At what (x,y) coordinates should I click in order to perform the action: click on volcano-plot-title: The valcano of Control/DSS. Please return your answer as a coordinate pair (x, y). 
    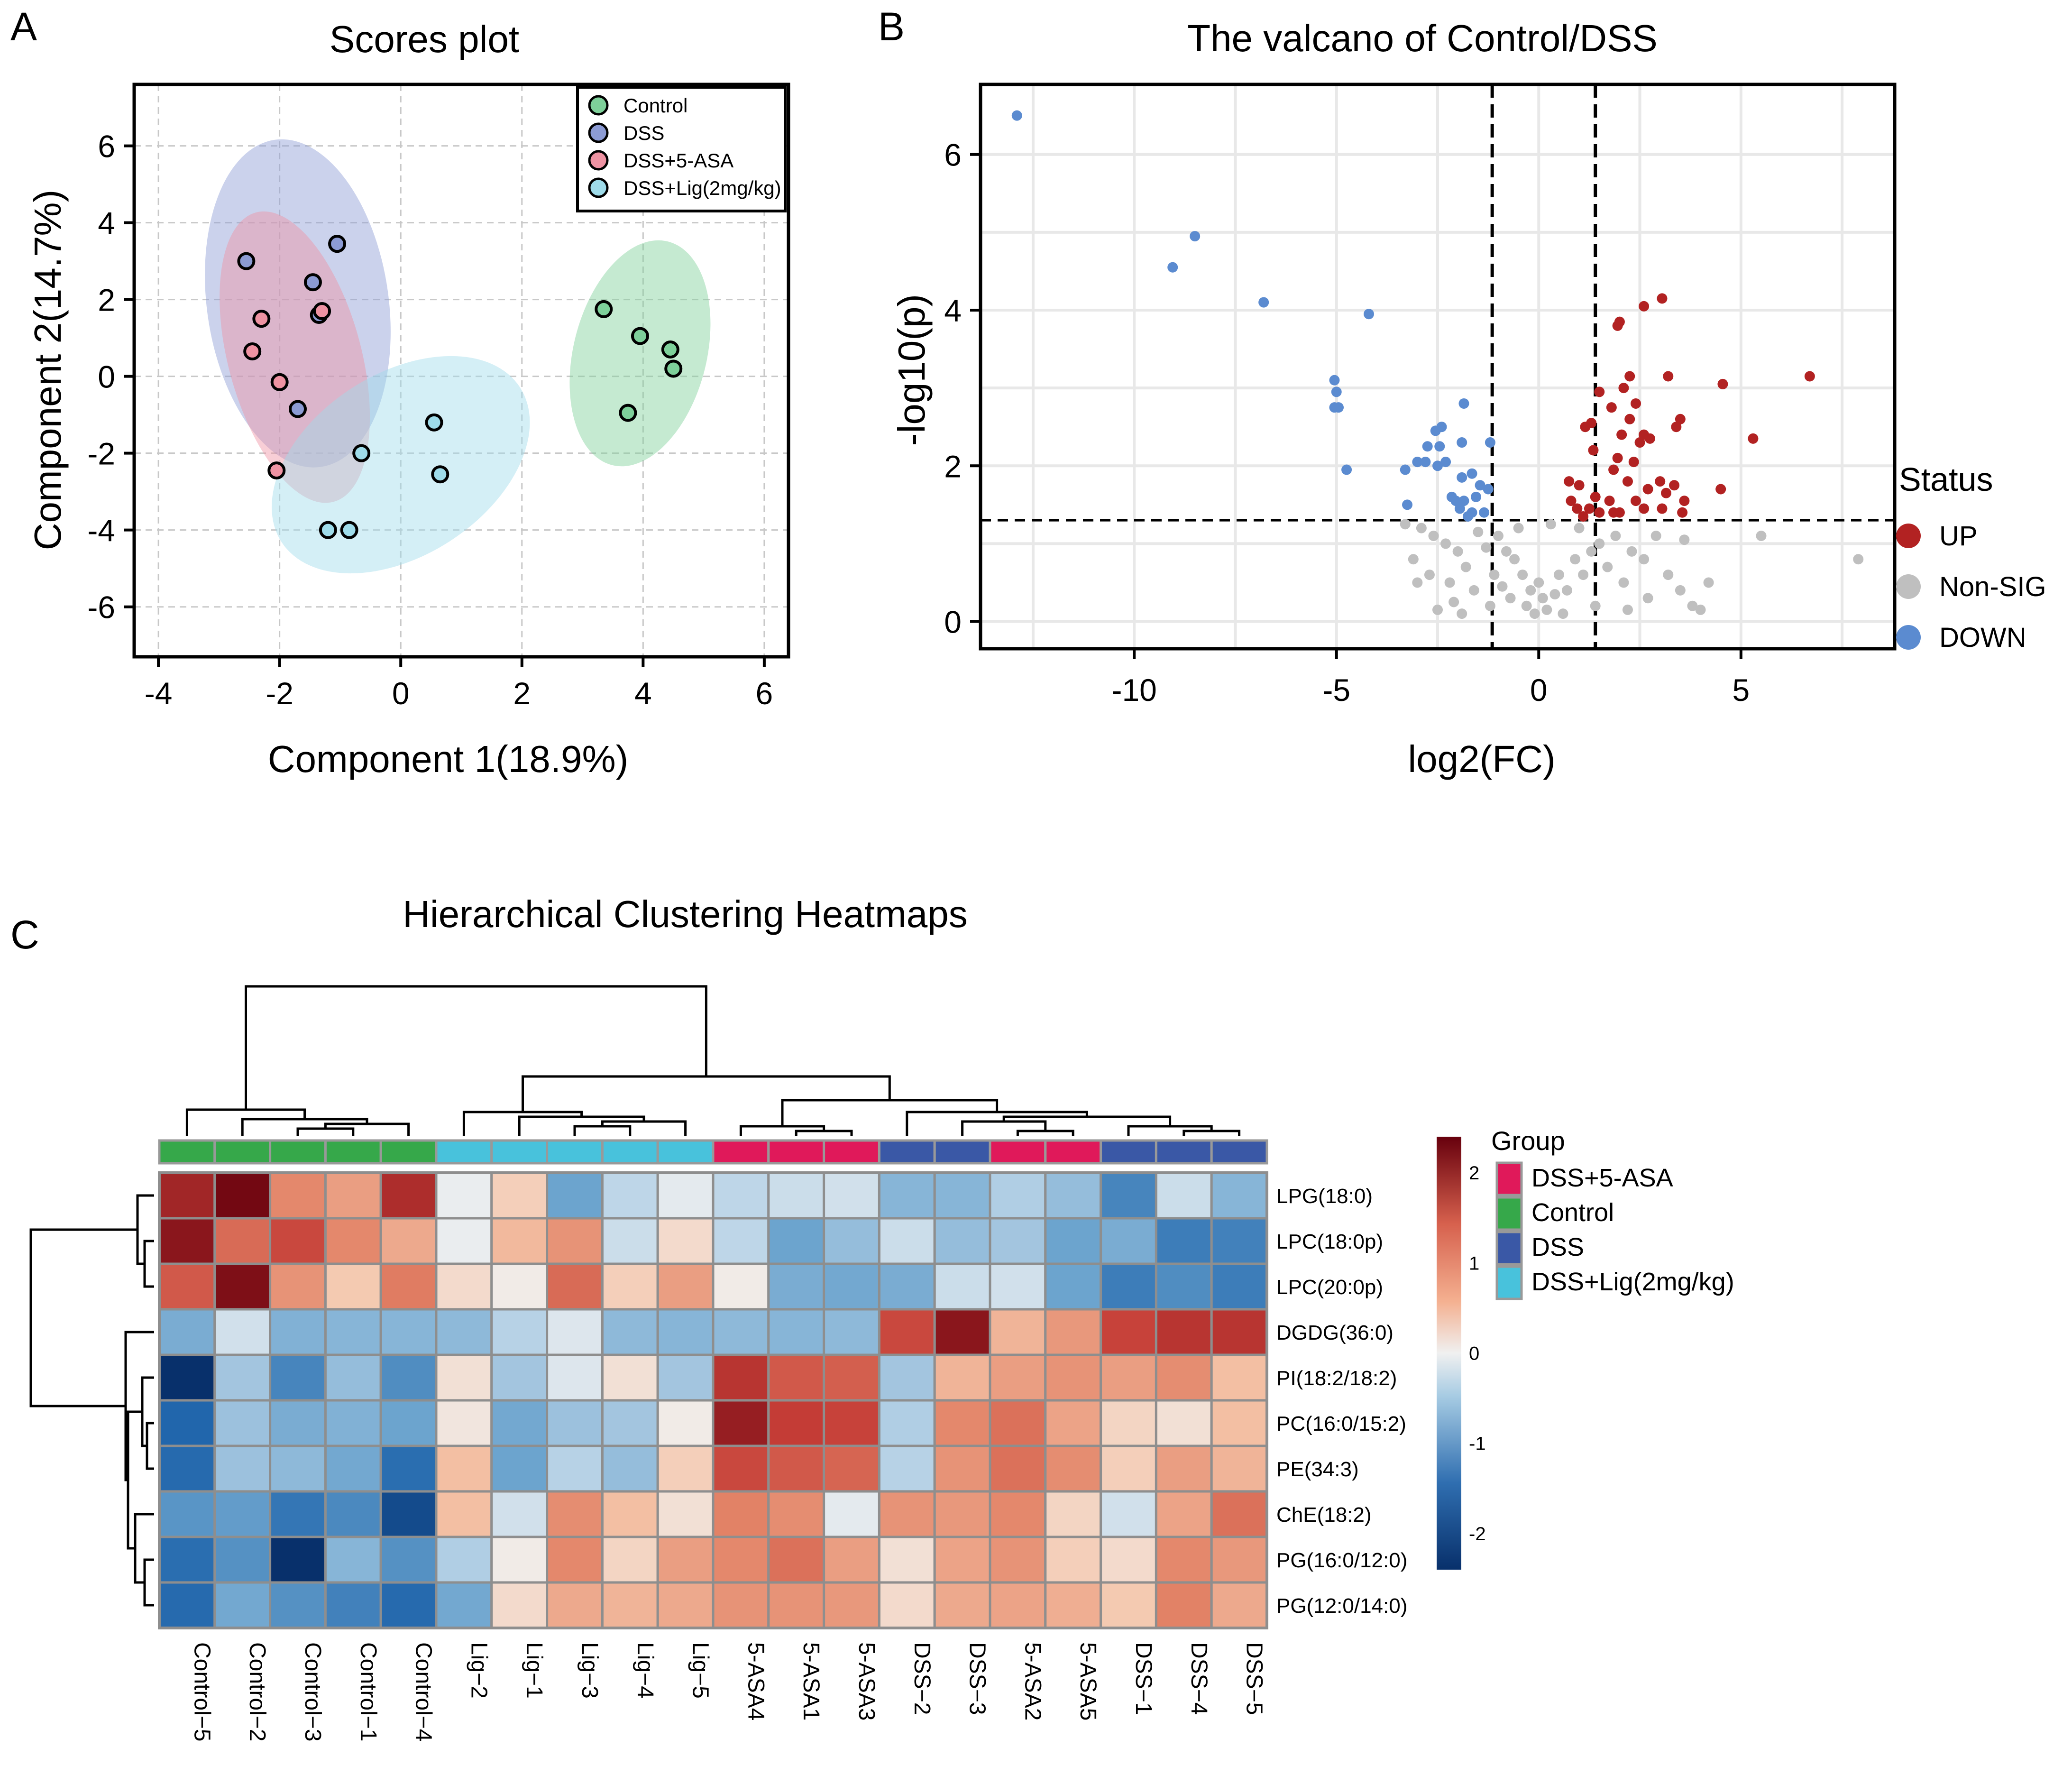
    Looking at the image, I should click on (1422, 38).